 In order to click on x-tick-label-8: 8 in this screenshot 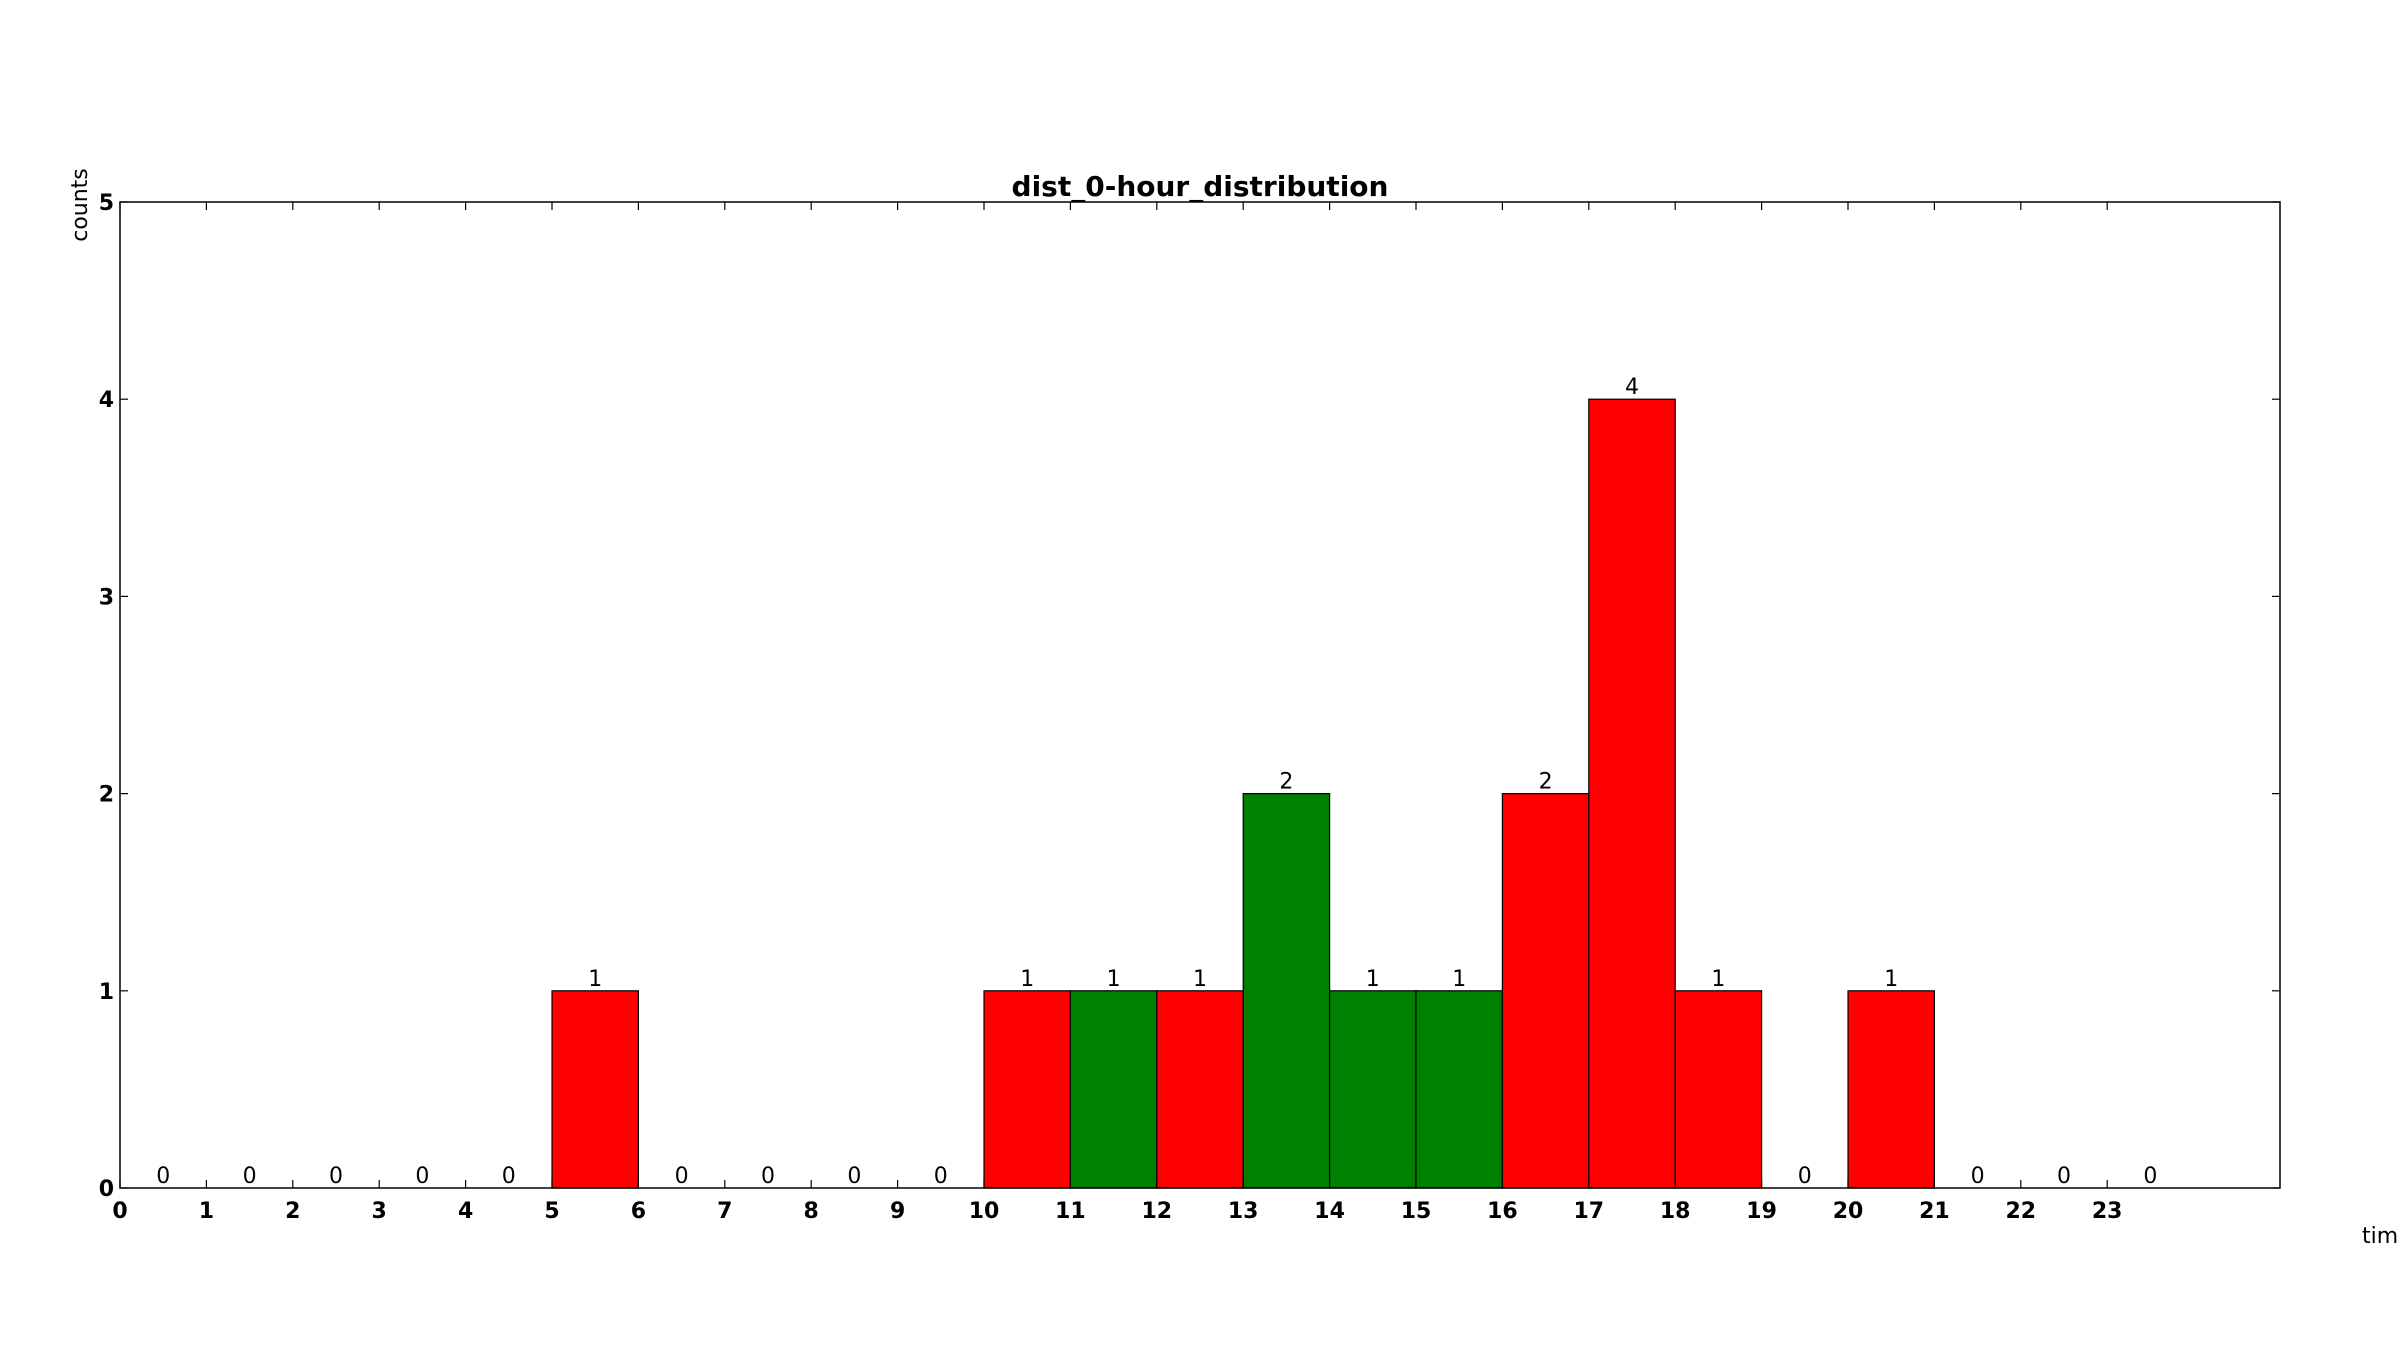, I will do `click(811, 1211)`.